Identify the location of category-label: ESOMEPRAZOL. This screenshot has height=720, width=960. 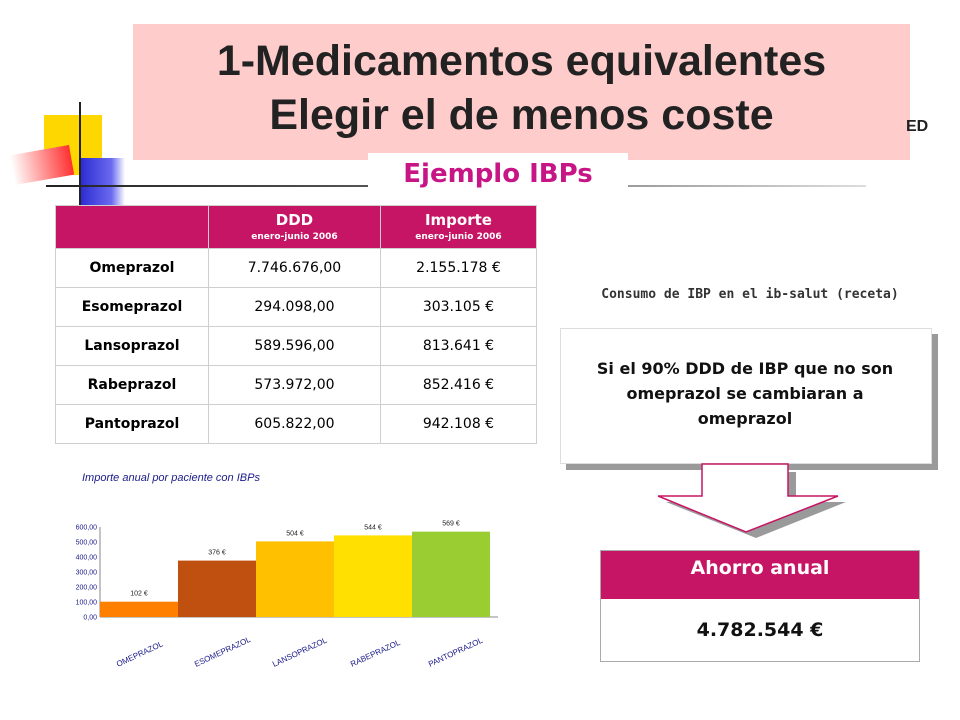
(222, 652).